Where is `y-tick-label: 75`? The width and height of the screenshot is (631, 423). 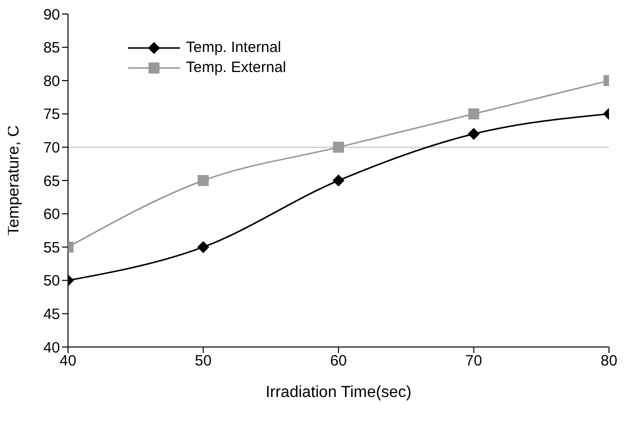 y-tick-label: 75 is located at coordinates (51, 115).